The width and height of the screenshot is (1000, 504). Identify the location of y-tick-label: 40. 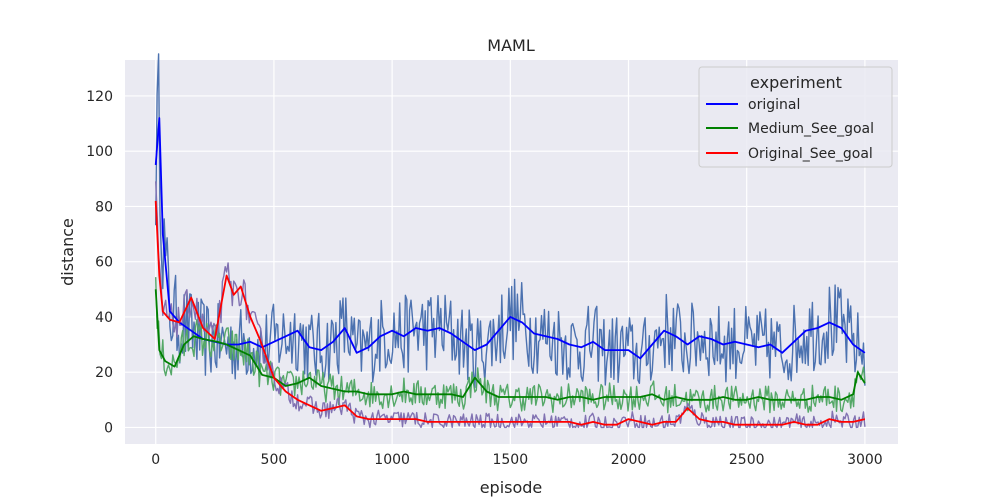
(104, 318).